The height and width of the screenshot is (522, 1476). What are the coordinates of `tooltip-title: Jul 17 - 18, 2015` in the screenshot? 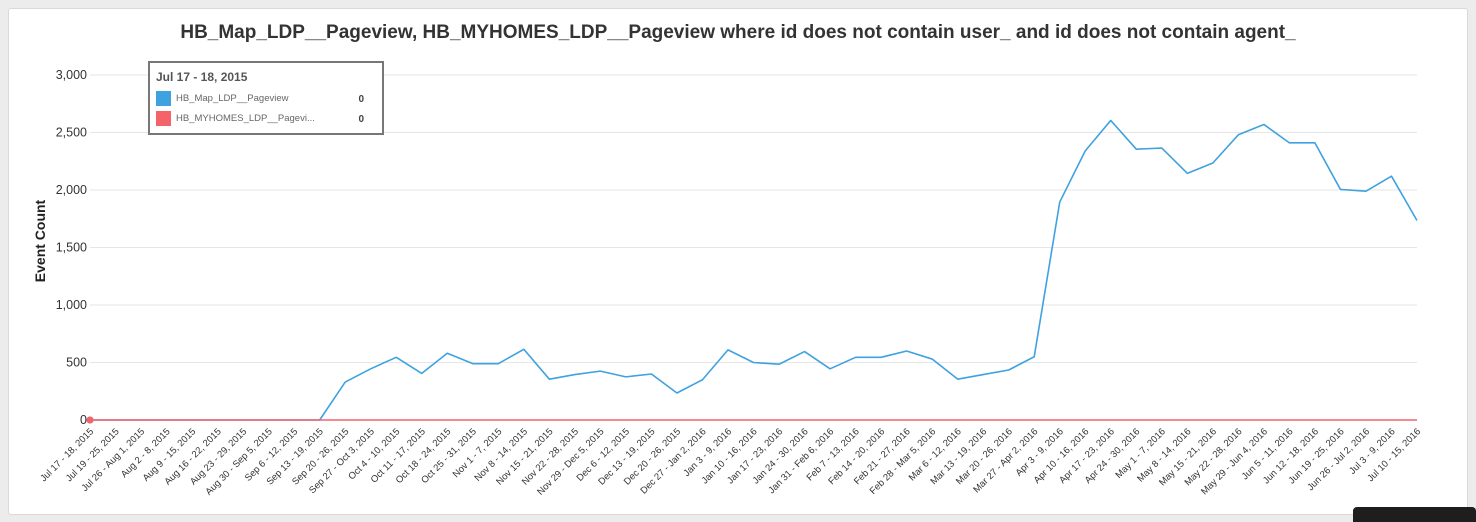 It's located at (202, 77).